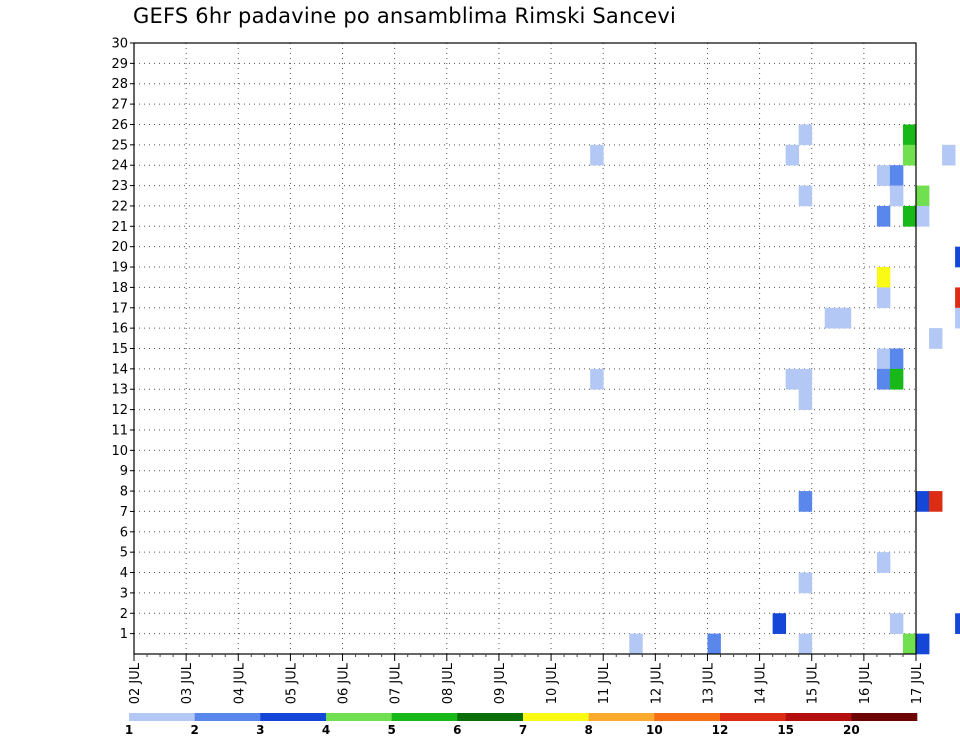 The width and height of the screenshot is (960, 742). I want to click on x-tick-label: 02 JUL, so click(135, 683).